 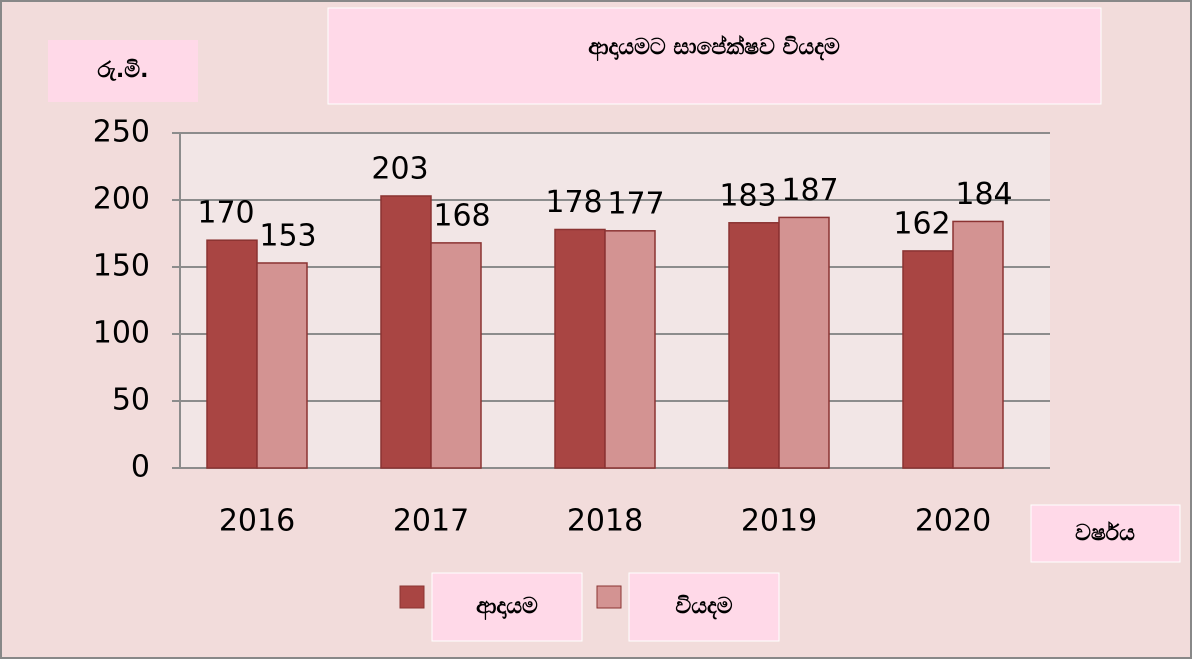 What do you see at coordinates (714, 47) in the screenshot?
I see `chart-title: ආදායමට සාපේක්ෂව වියදම` at bounding box center [714, 47].